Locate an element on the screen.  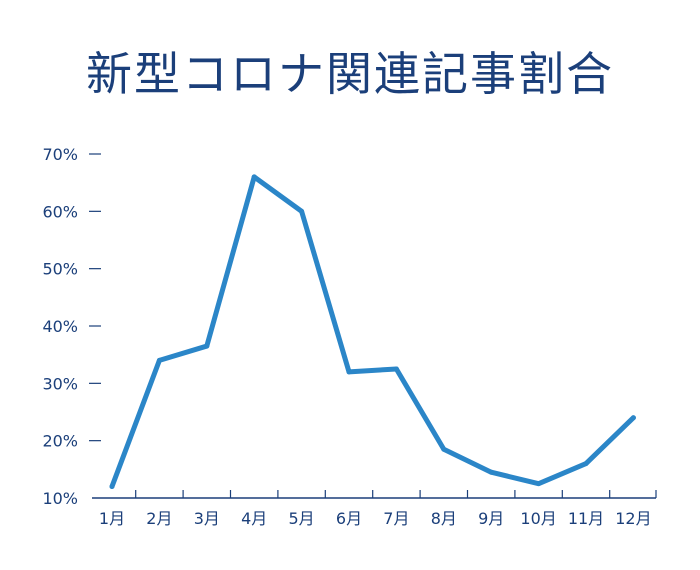
x-tick-label: 5月 is located at coordinates (302, 518).